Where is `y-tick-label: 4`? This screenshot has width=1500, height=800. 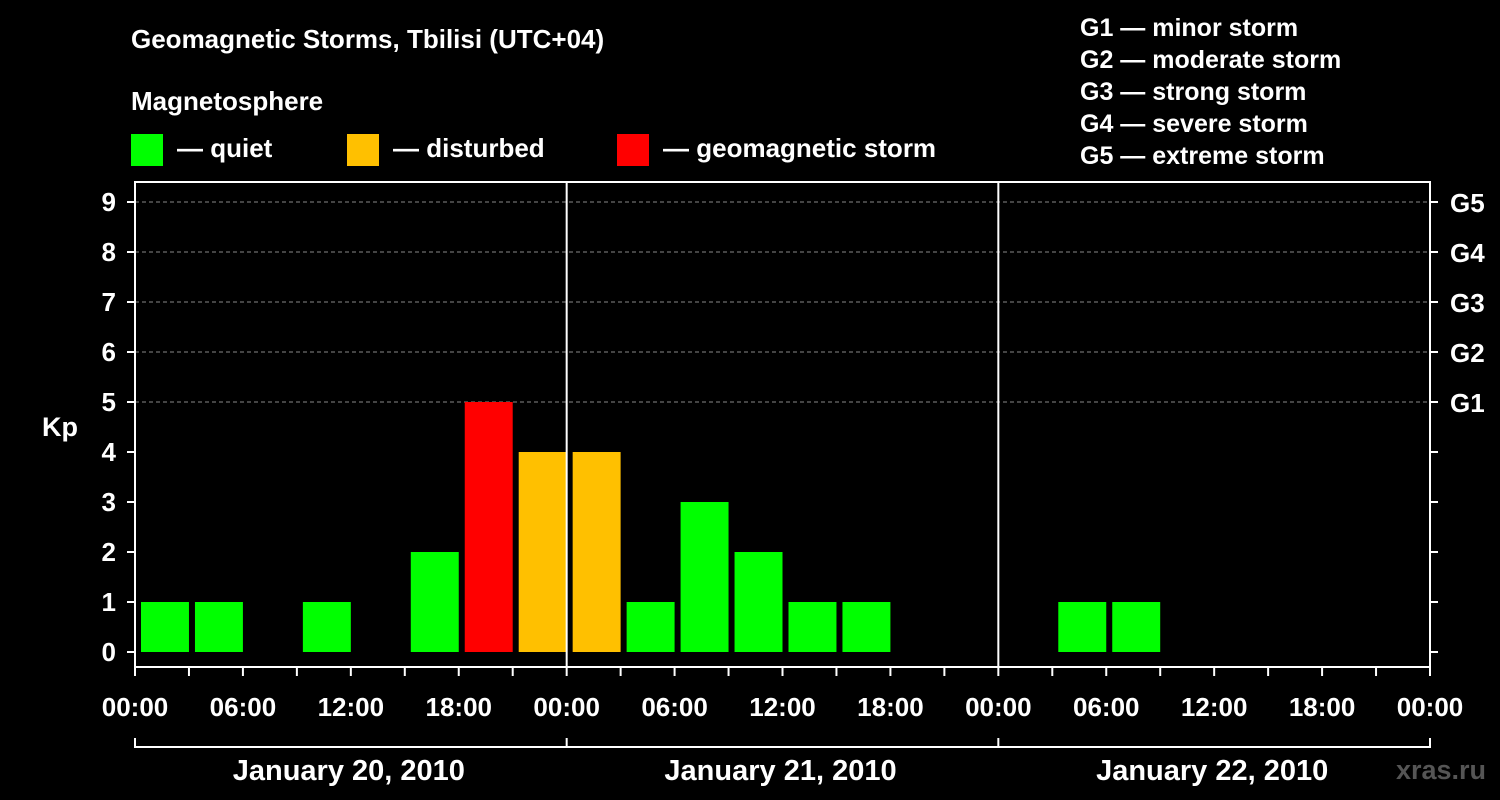 y-tick-label: 4 is located at coordinates (109, 452).